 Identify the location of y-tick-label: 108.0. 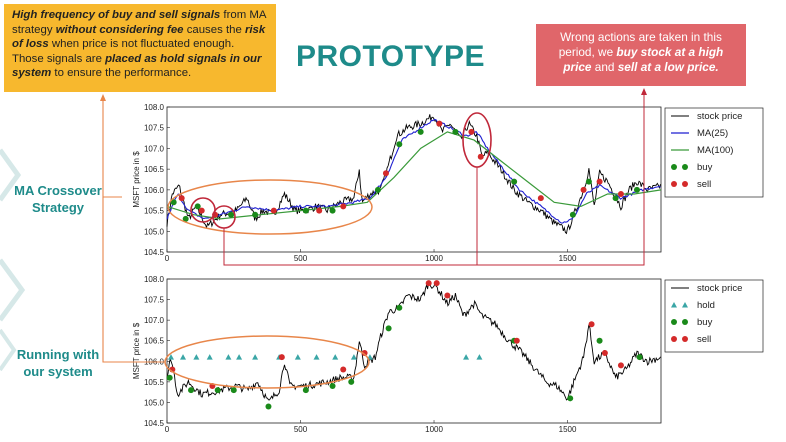
(154, 107).